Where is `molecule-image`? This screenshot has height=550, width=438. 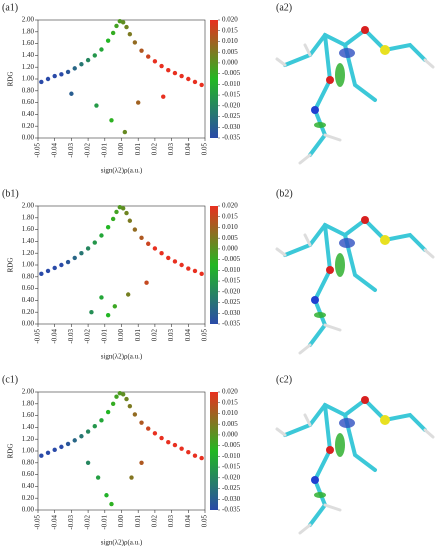 molecule-image is located at coordinates (355, 464).